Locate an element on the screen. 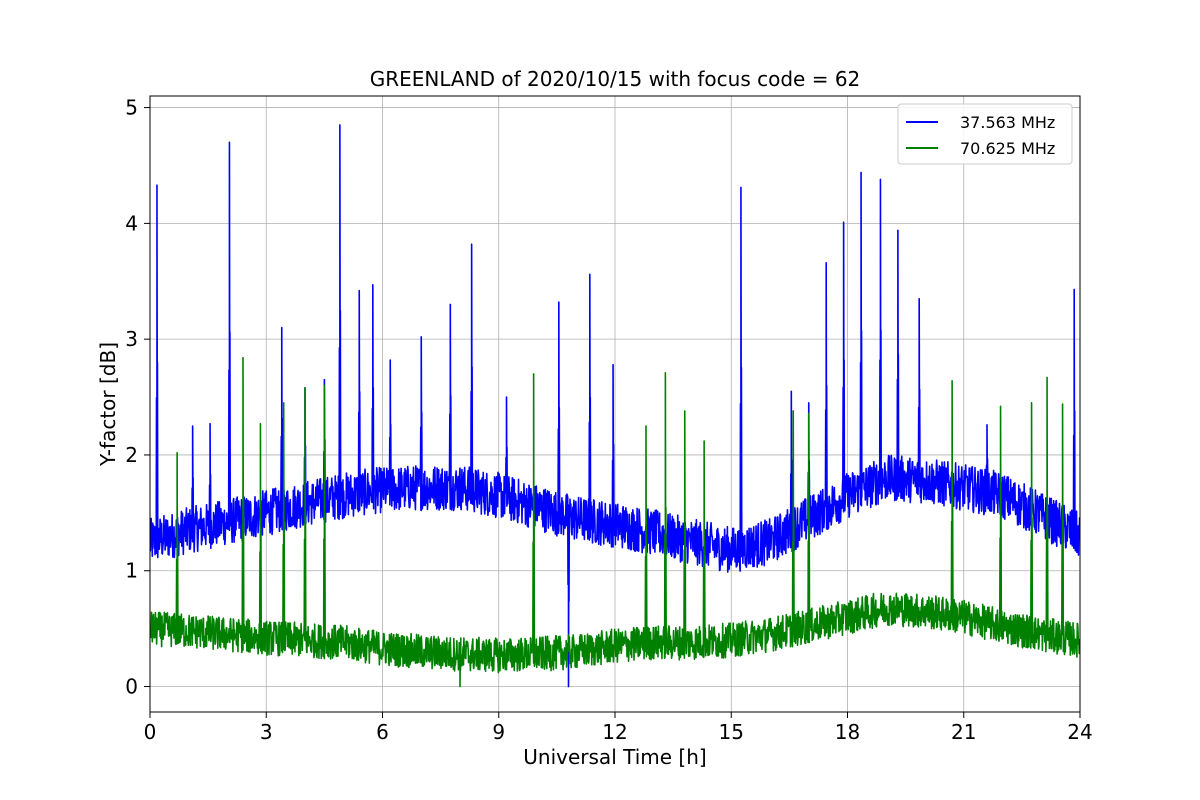 Image resolution: width=1200 pixels, height=800 pixels. y-axis-label: Y-factor [dB] is located at coordinates (108, 404).